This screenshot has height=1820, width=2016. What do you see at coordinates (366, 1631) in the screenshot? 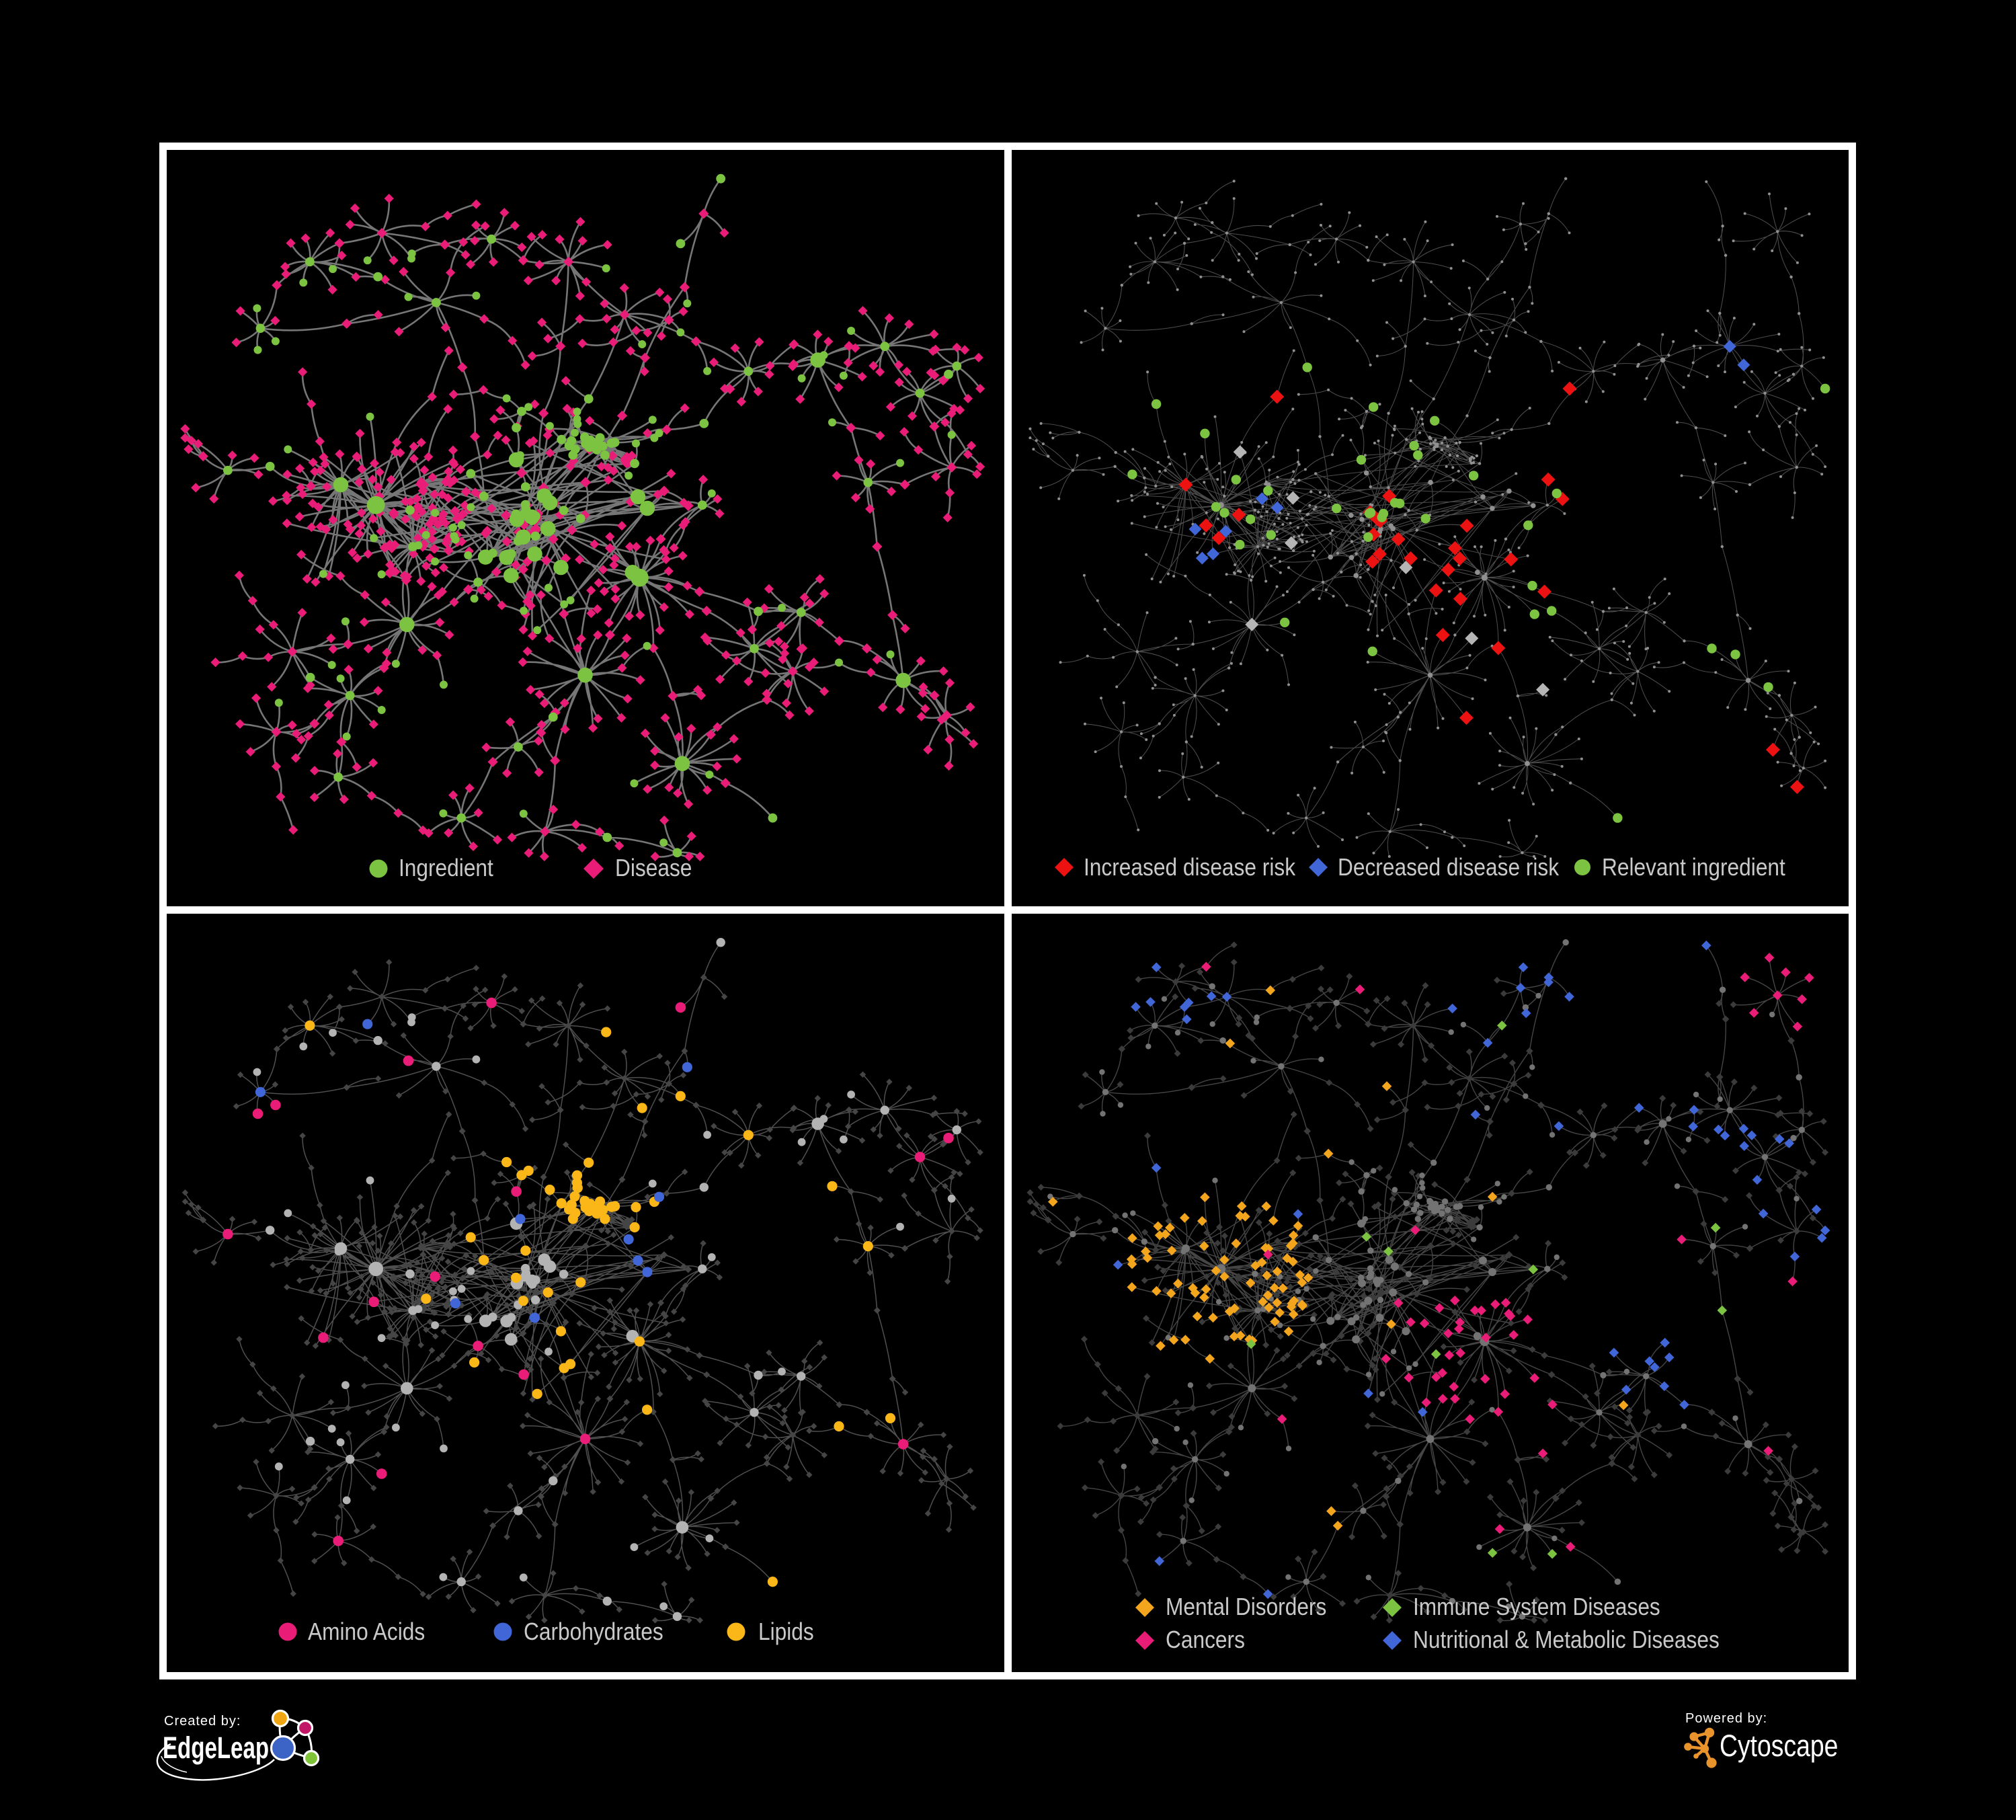
I see `svg-text: Amino Acids` at bounding box center [366, 1631].